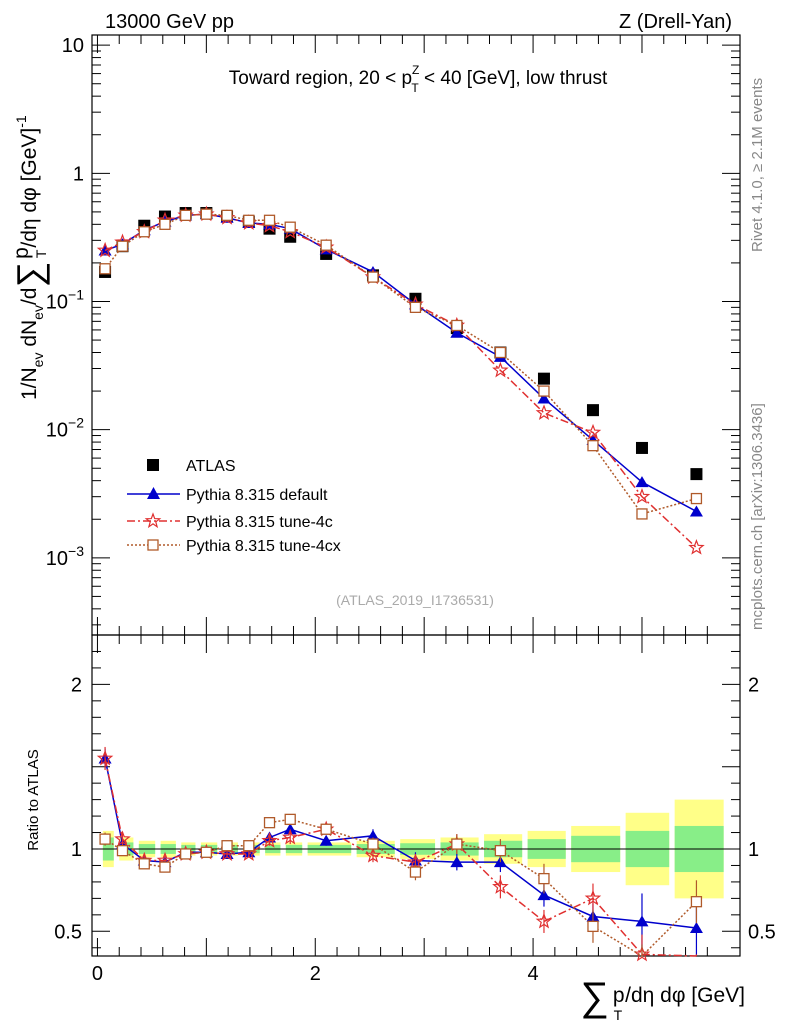 Image resolution: width=786 pixels, height=1024 pixels. I want to click on legend-marker-4c, so click(153, 520).